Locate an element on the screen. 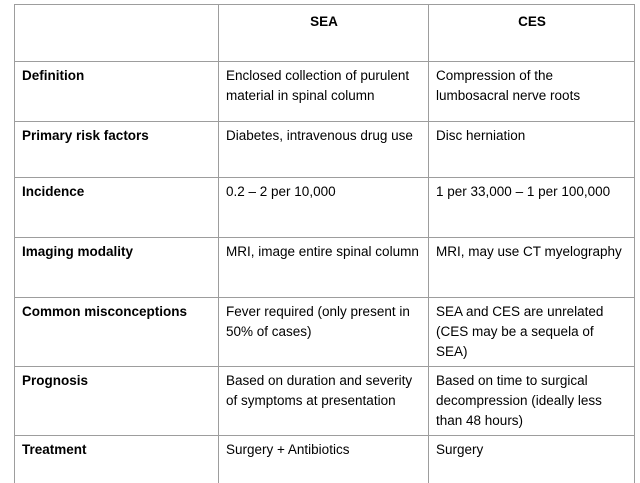  cell-risk-sea: Diabetes, intravenous drug use is located at coordinates (323, 149).